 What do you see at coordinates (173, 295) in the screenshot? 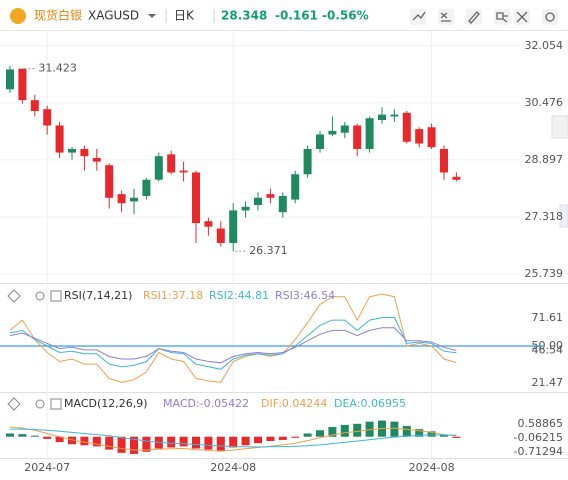
I see `legend-entry: RSI1:37.18` at bounding box center [173, 295].